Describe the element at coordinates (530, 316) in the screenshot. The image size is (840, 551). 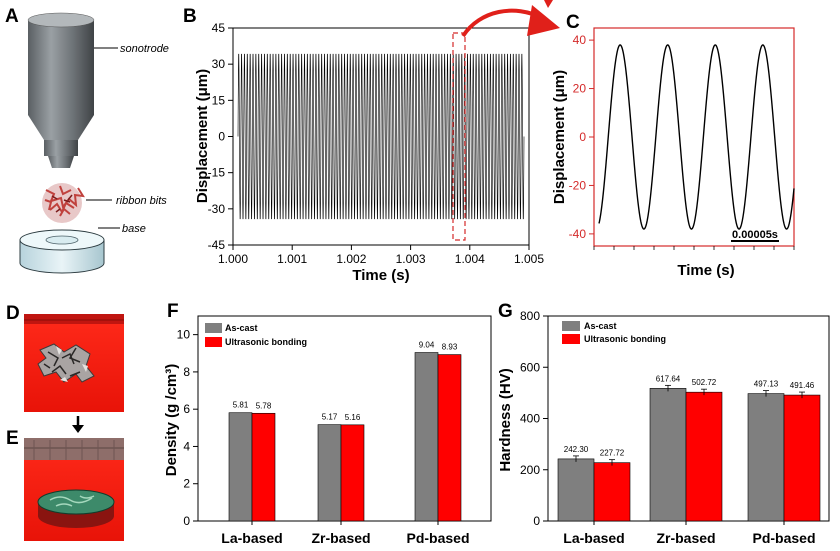
I see `y-tick: 800` at that location.